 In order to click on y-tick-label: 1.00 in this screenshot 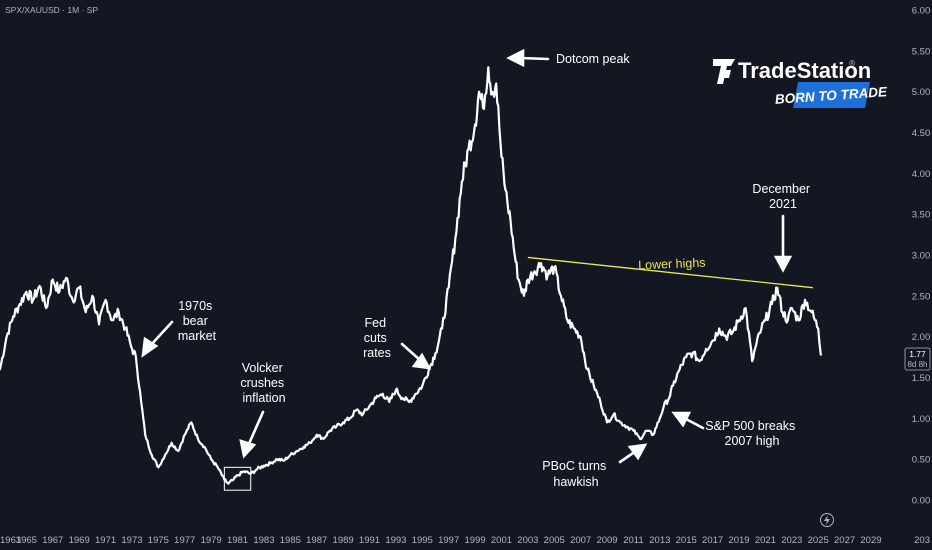, I will do `click(921, 419)`.